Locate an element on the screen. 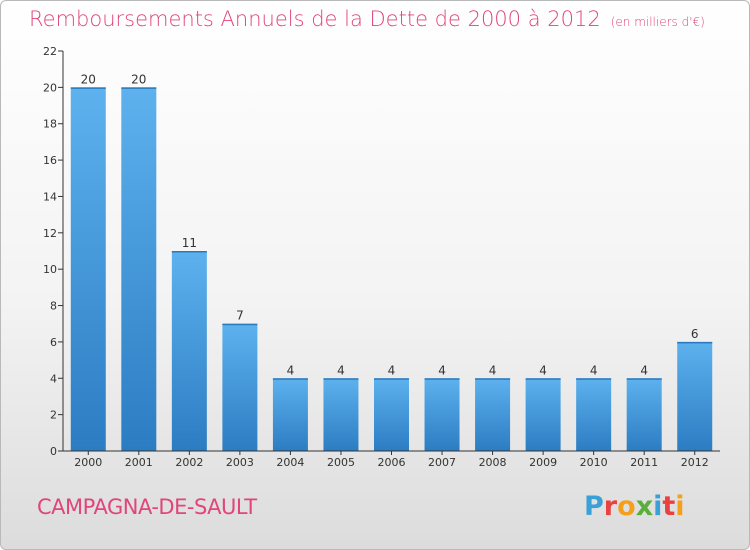 The width and height of the screenshot is (750, 550). bar-2006 is located at coordinates (391, 414).